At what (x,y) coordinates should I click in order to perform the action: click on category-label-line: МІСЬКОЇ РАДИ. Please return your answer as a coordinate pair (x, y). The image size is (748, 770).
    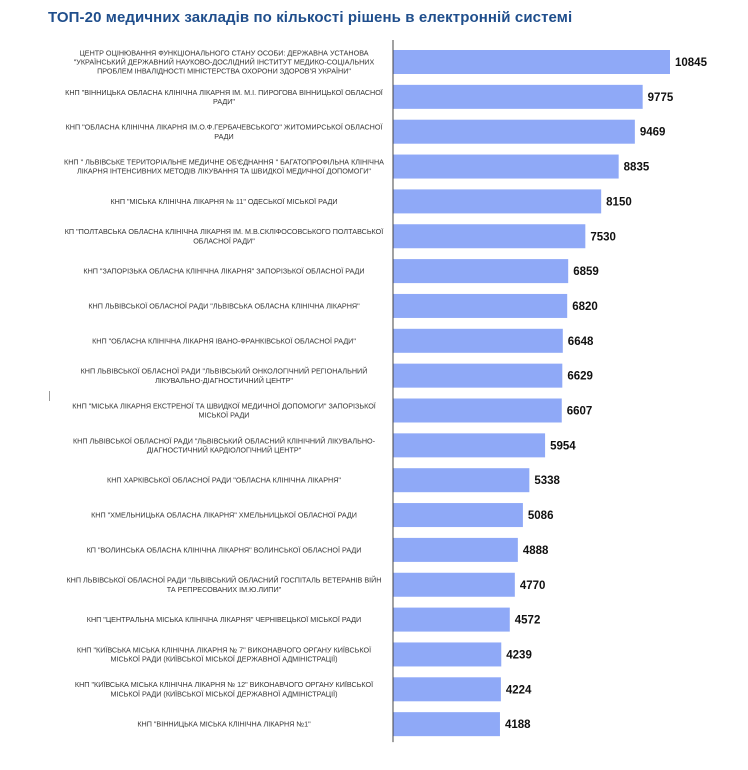
    Looking at the image, I should click on (224, 415).